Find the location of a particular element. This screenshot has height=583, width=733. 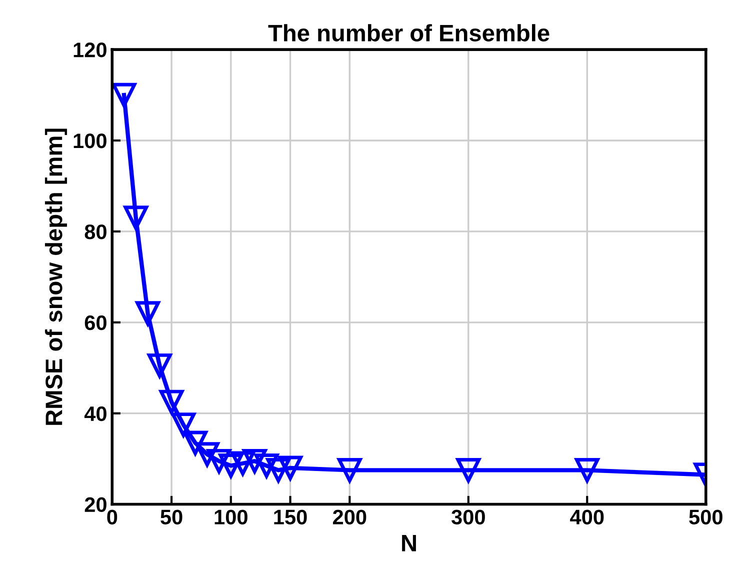

x-tick-label: 0 is located at coordinates (112, 517).